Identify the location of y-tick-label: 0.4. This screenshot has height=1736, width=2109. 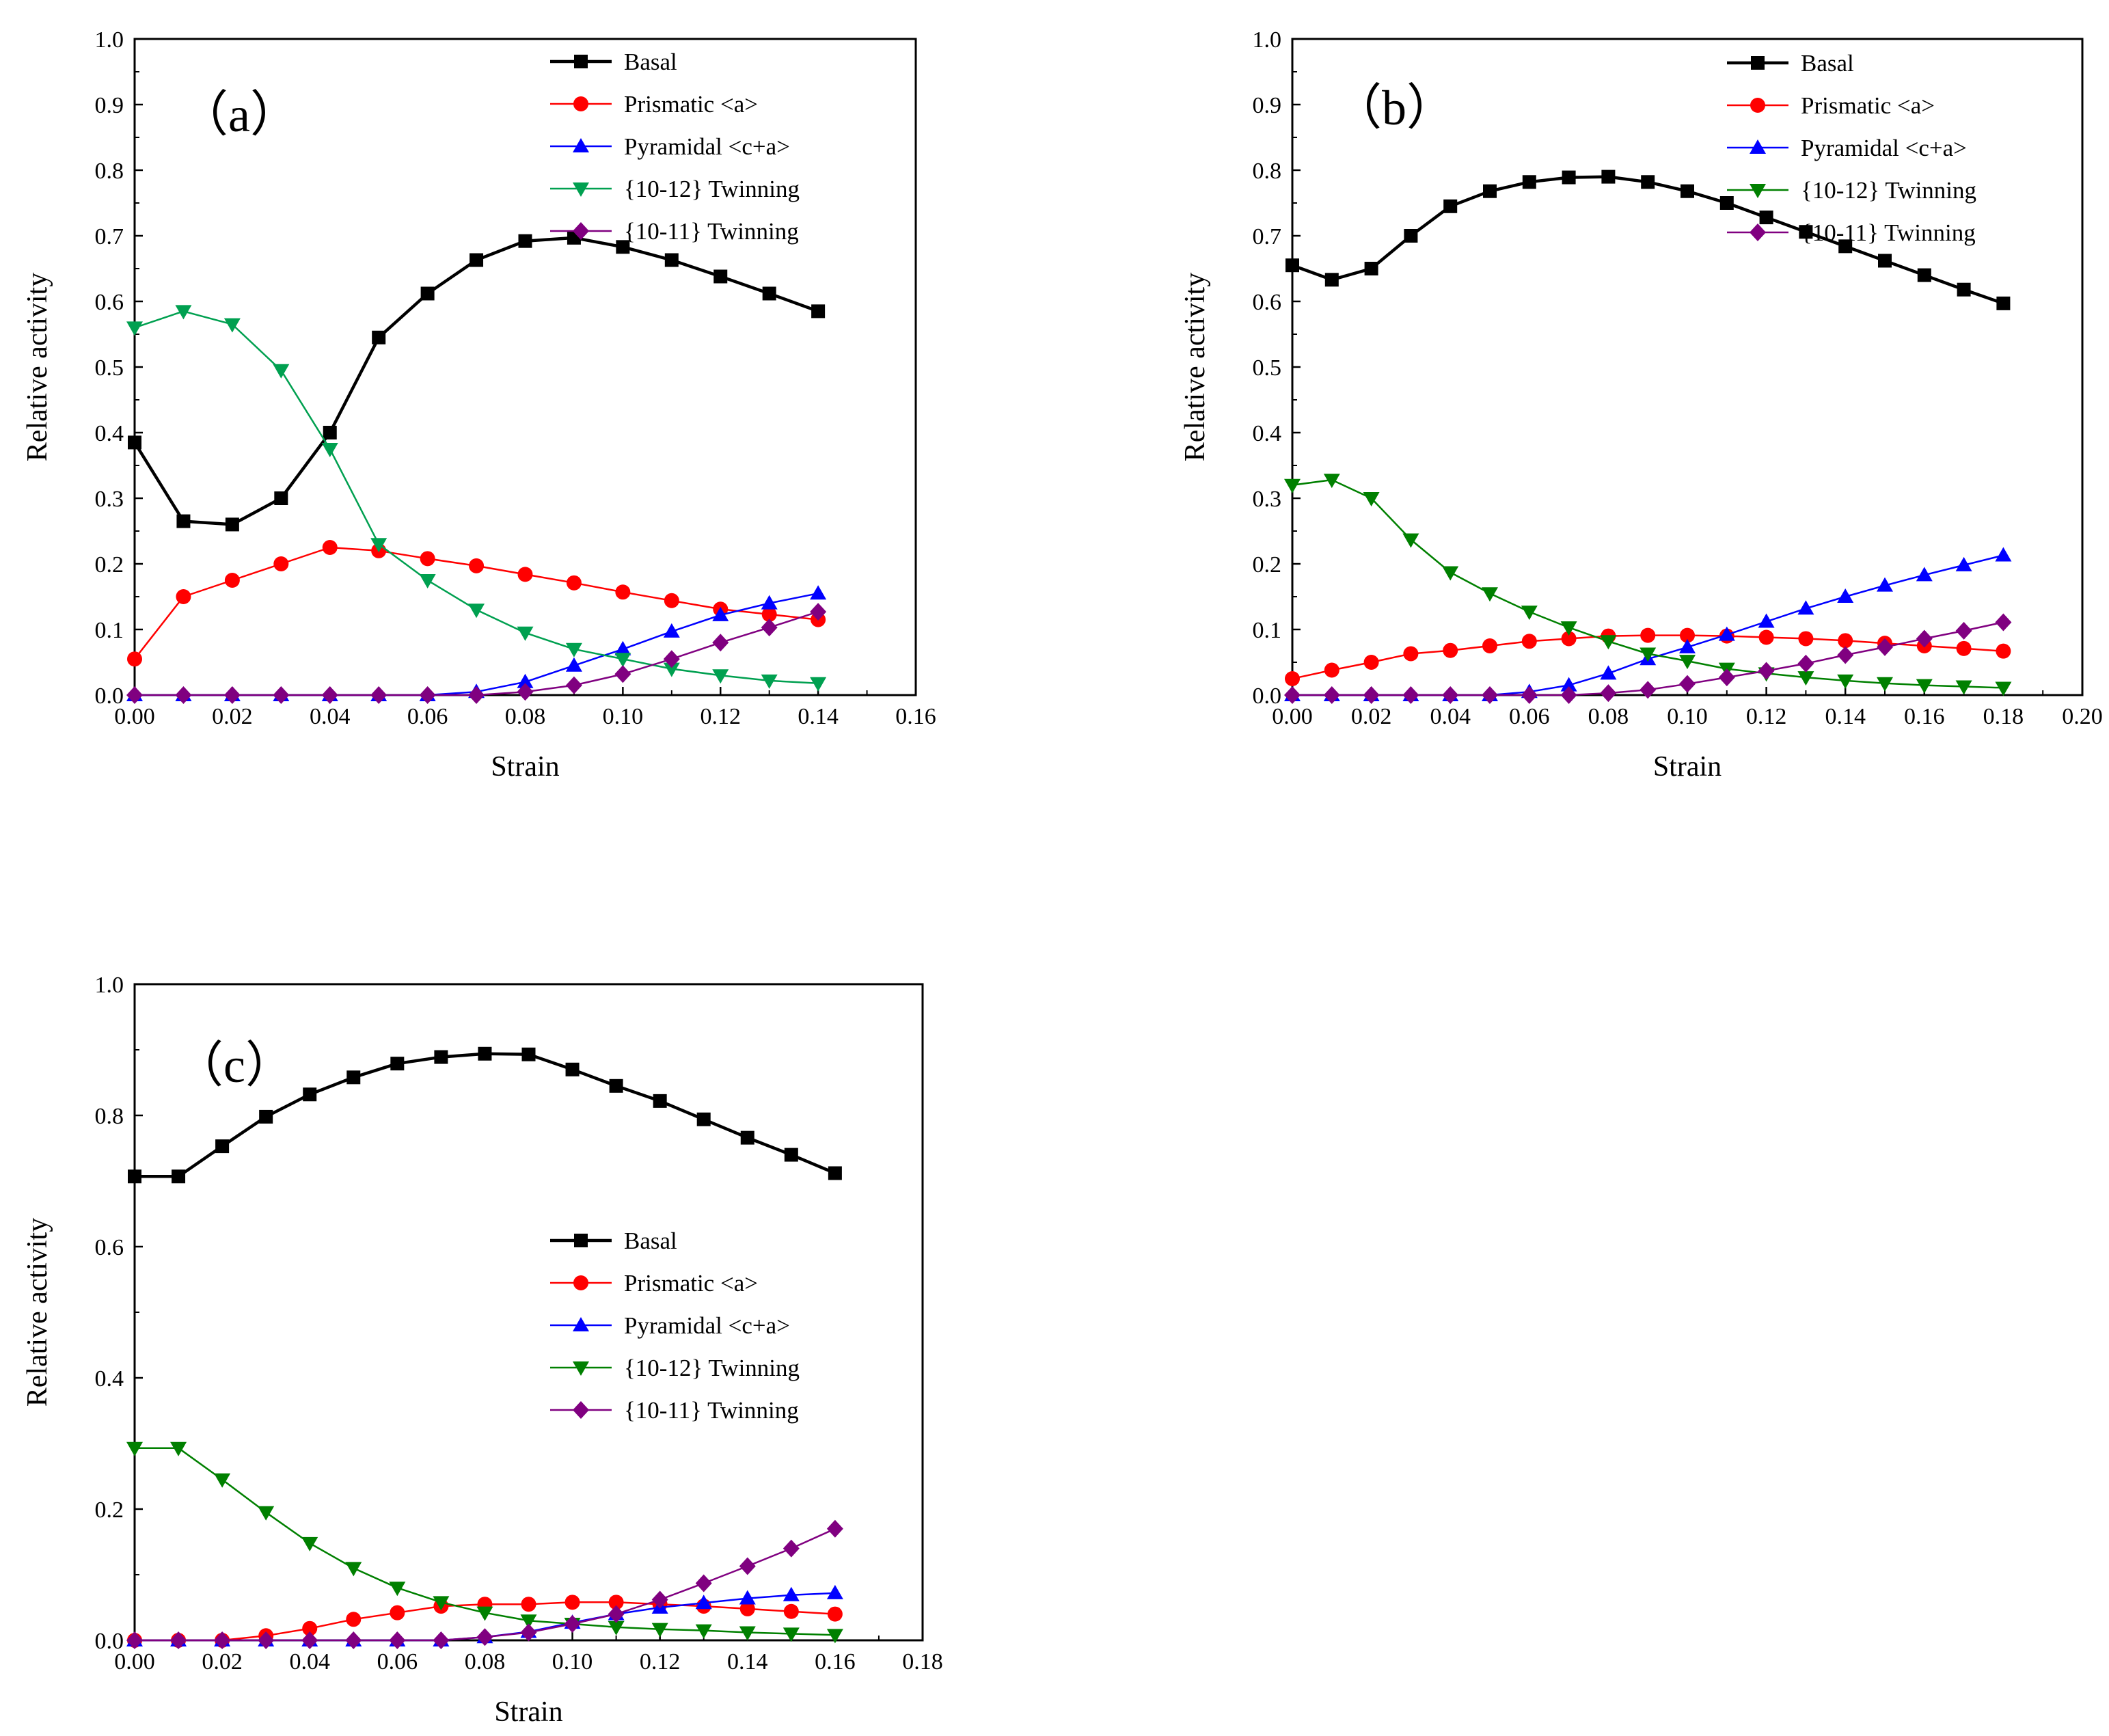
(110, 433).